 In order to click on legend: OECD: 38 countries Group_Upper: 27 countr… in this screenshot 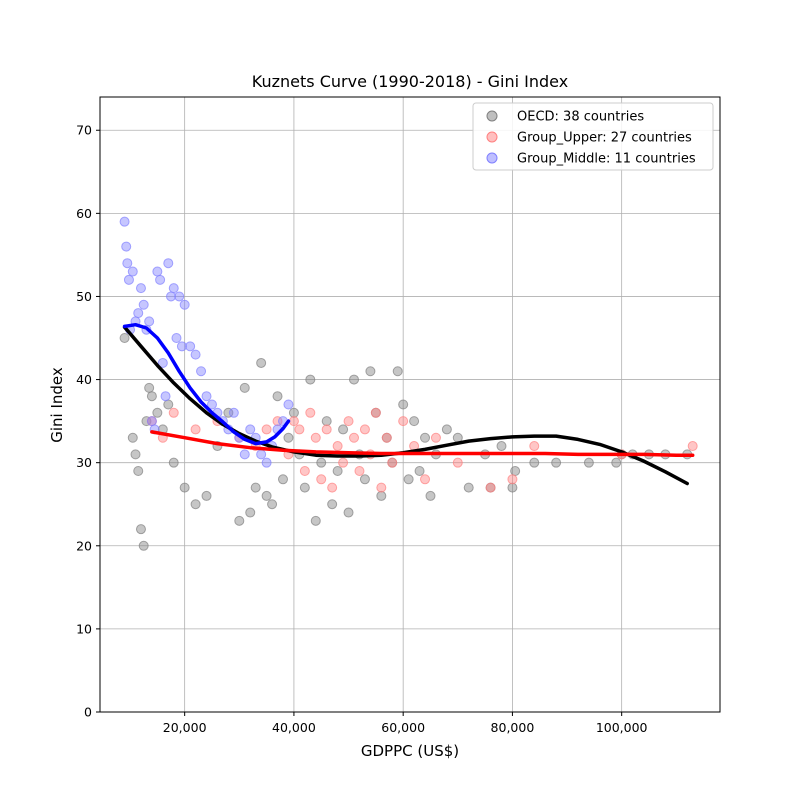, I will do `click(593, 136)`.